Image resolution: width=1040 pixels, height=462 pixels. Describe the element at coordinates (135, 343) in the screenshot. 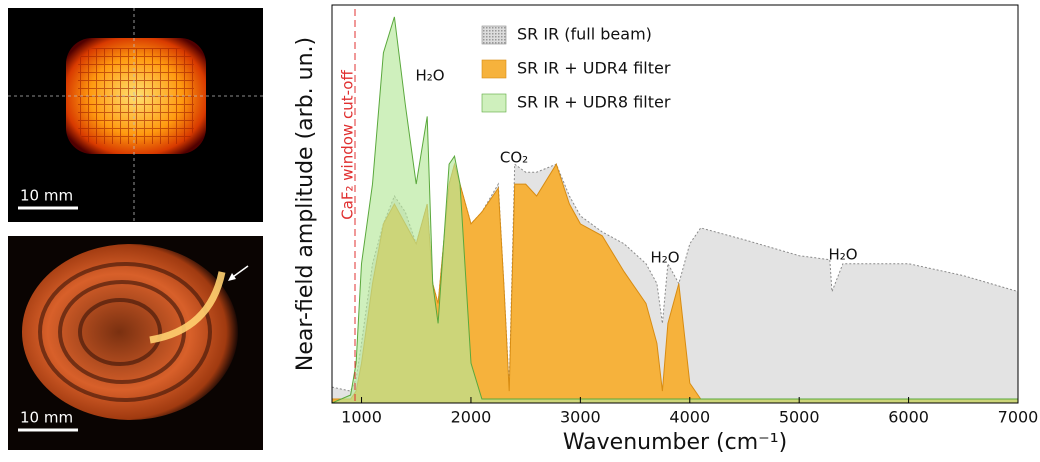

I see `beam-image-2: 10 mm` at that location.